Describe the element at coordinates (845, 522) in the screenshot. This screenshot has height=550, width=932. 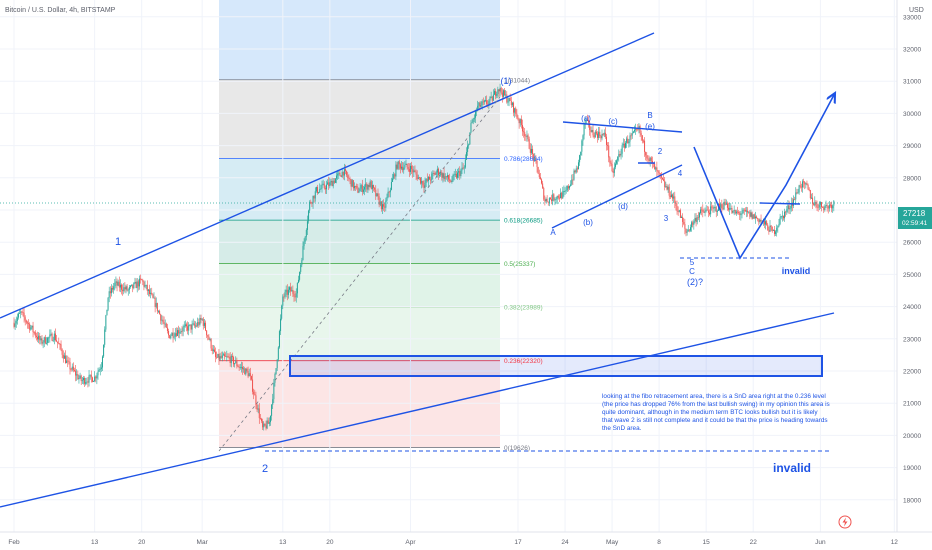
I see `lightning-icon` at that location.